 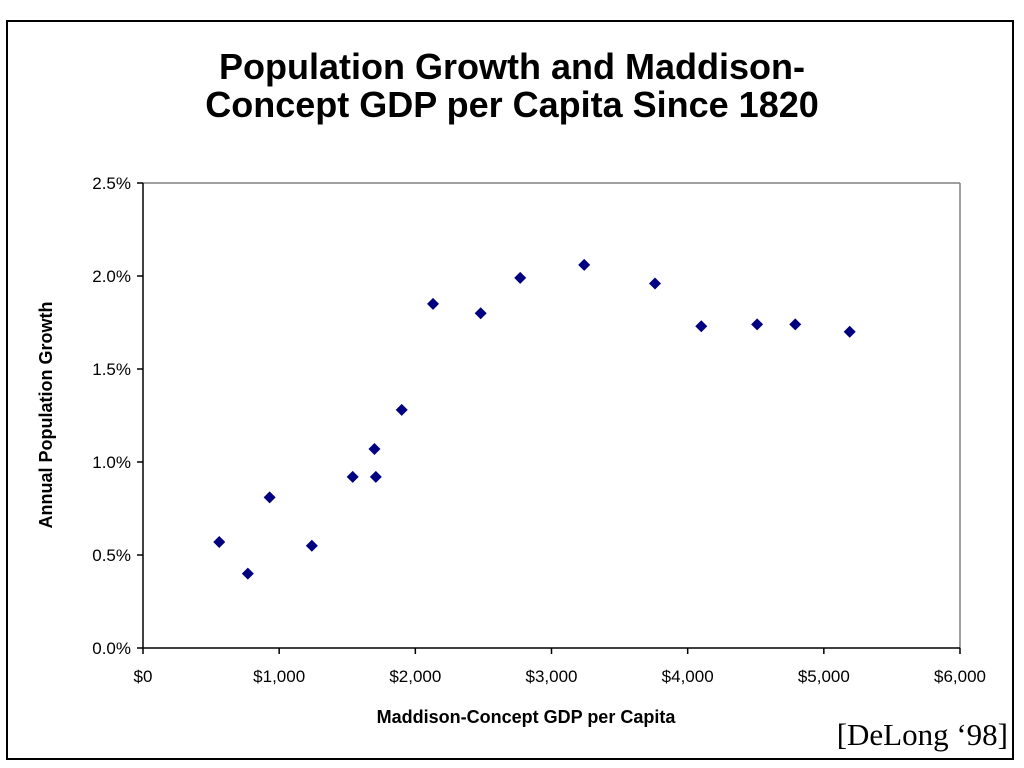 I want to click on x-tick-label: $5,000, so click(x=824, y=676).